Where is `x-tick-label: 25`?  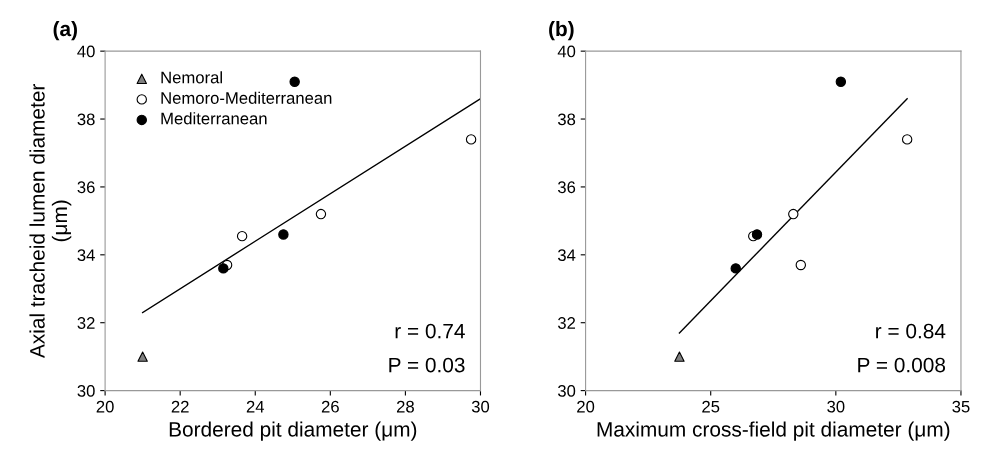
x-tick-label: 25 is located at coordinates (711, 406).